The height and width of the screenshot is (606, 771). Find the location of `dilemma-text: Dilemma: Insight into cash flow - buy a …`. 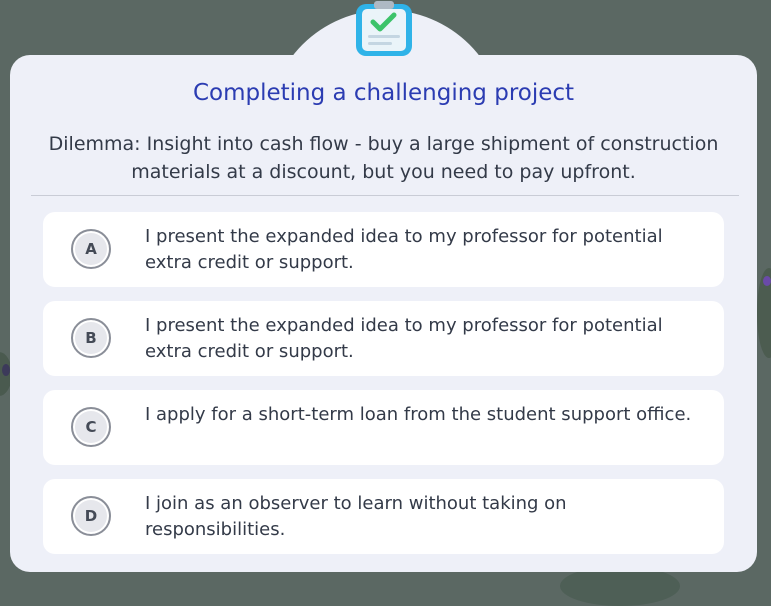

dilemma-text: Dilemma: Insight into cash flow - buy a … is located at coordinates (383, 158).